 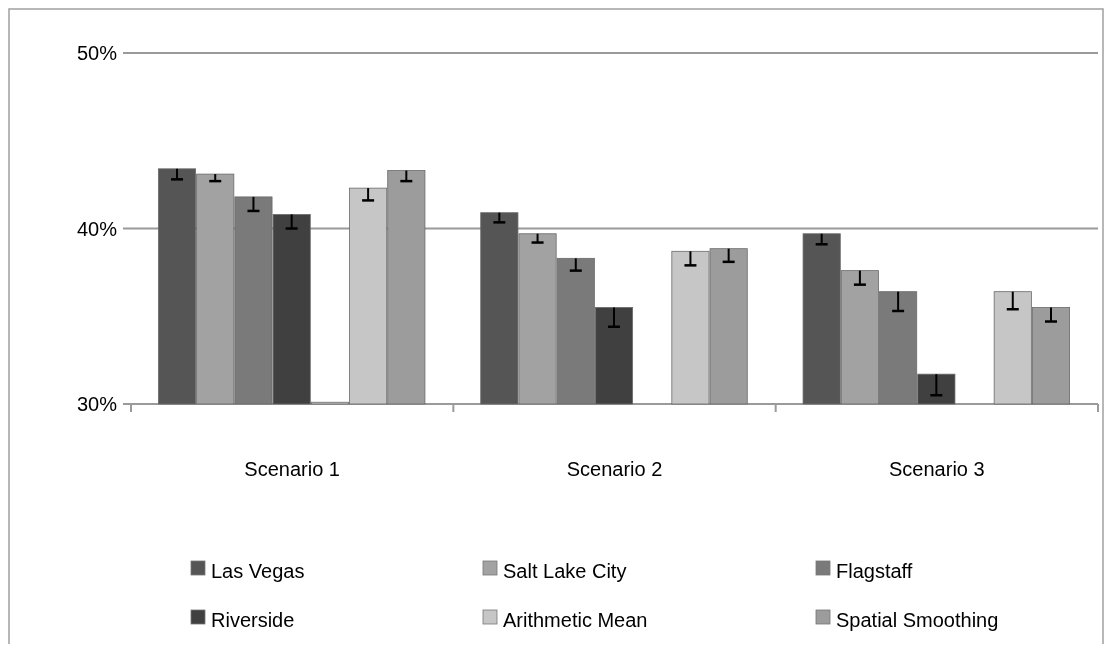 I want to click on legend-label: Riverside, so click(x=253, y=620).